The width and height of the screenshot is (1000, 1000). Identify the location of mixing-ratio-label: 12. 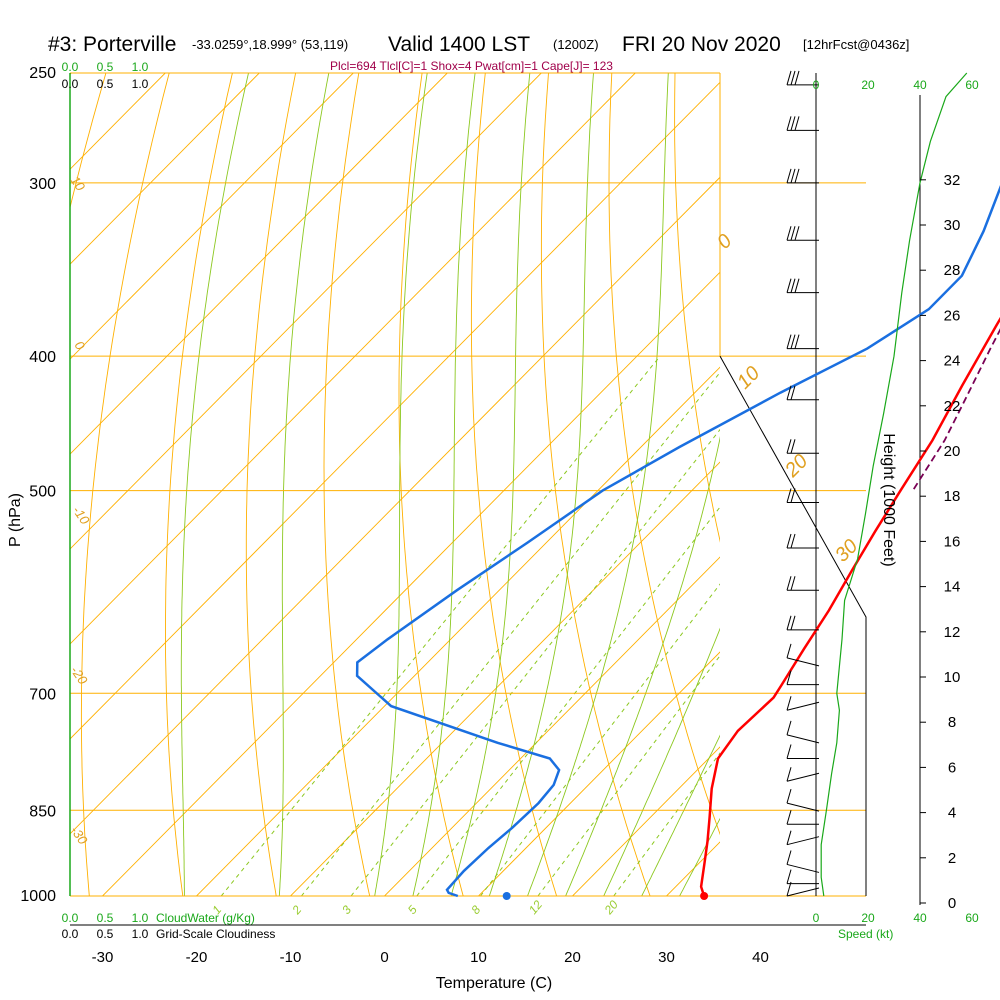
(536, 906).